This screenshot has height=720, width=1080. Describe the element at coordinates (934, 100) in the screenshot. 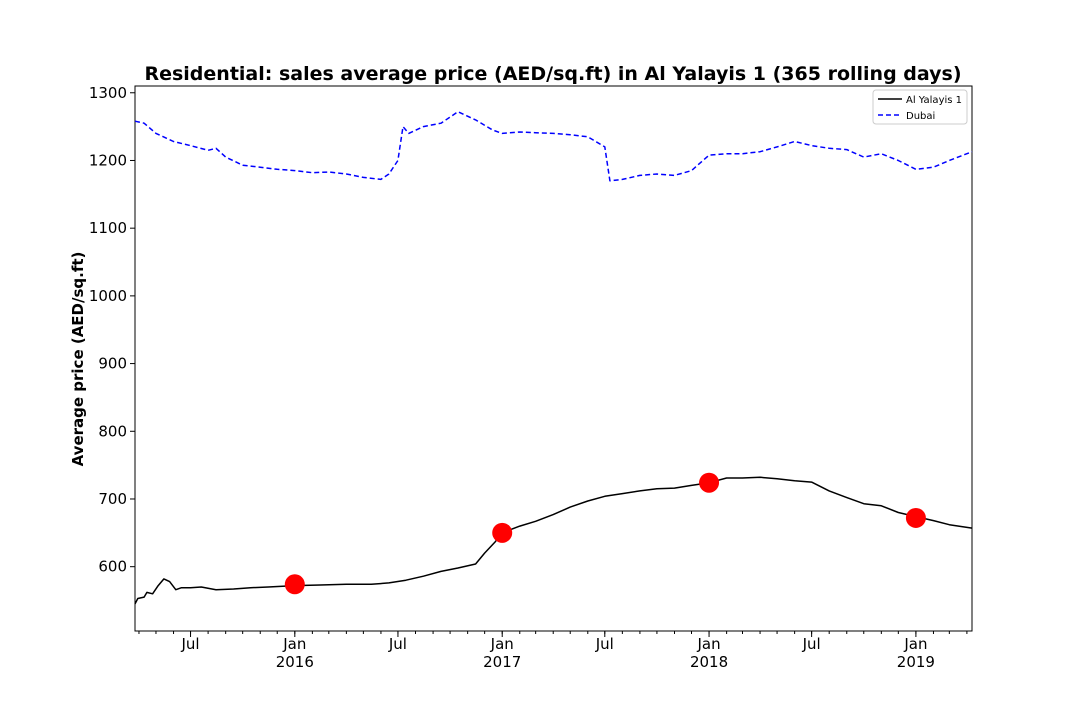

I see `legend-label-al-yalayis: Al Yalayis 1` at that location.